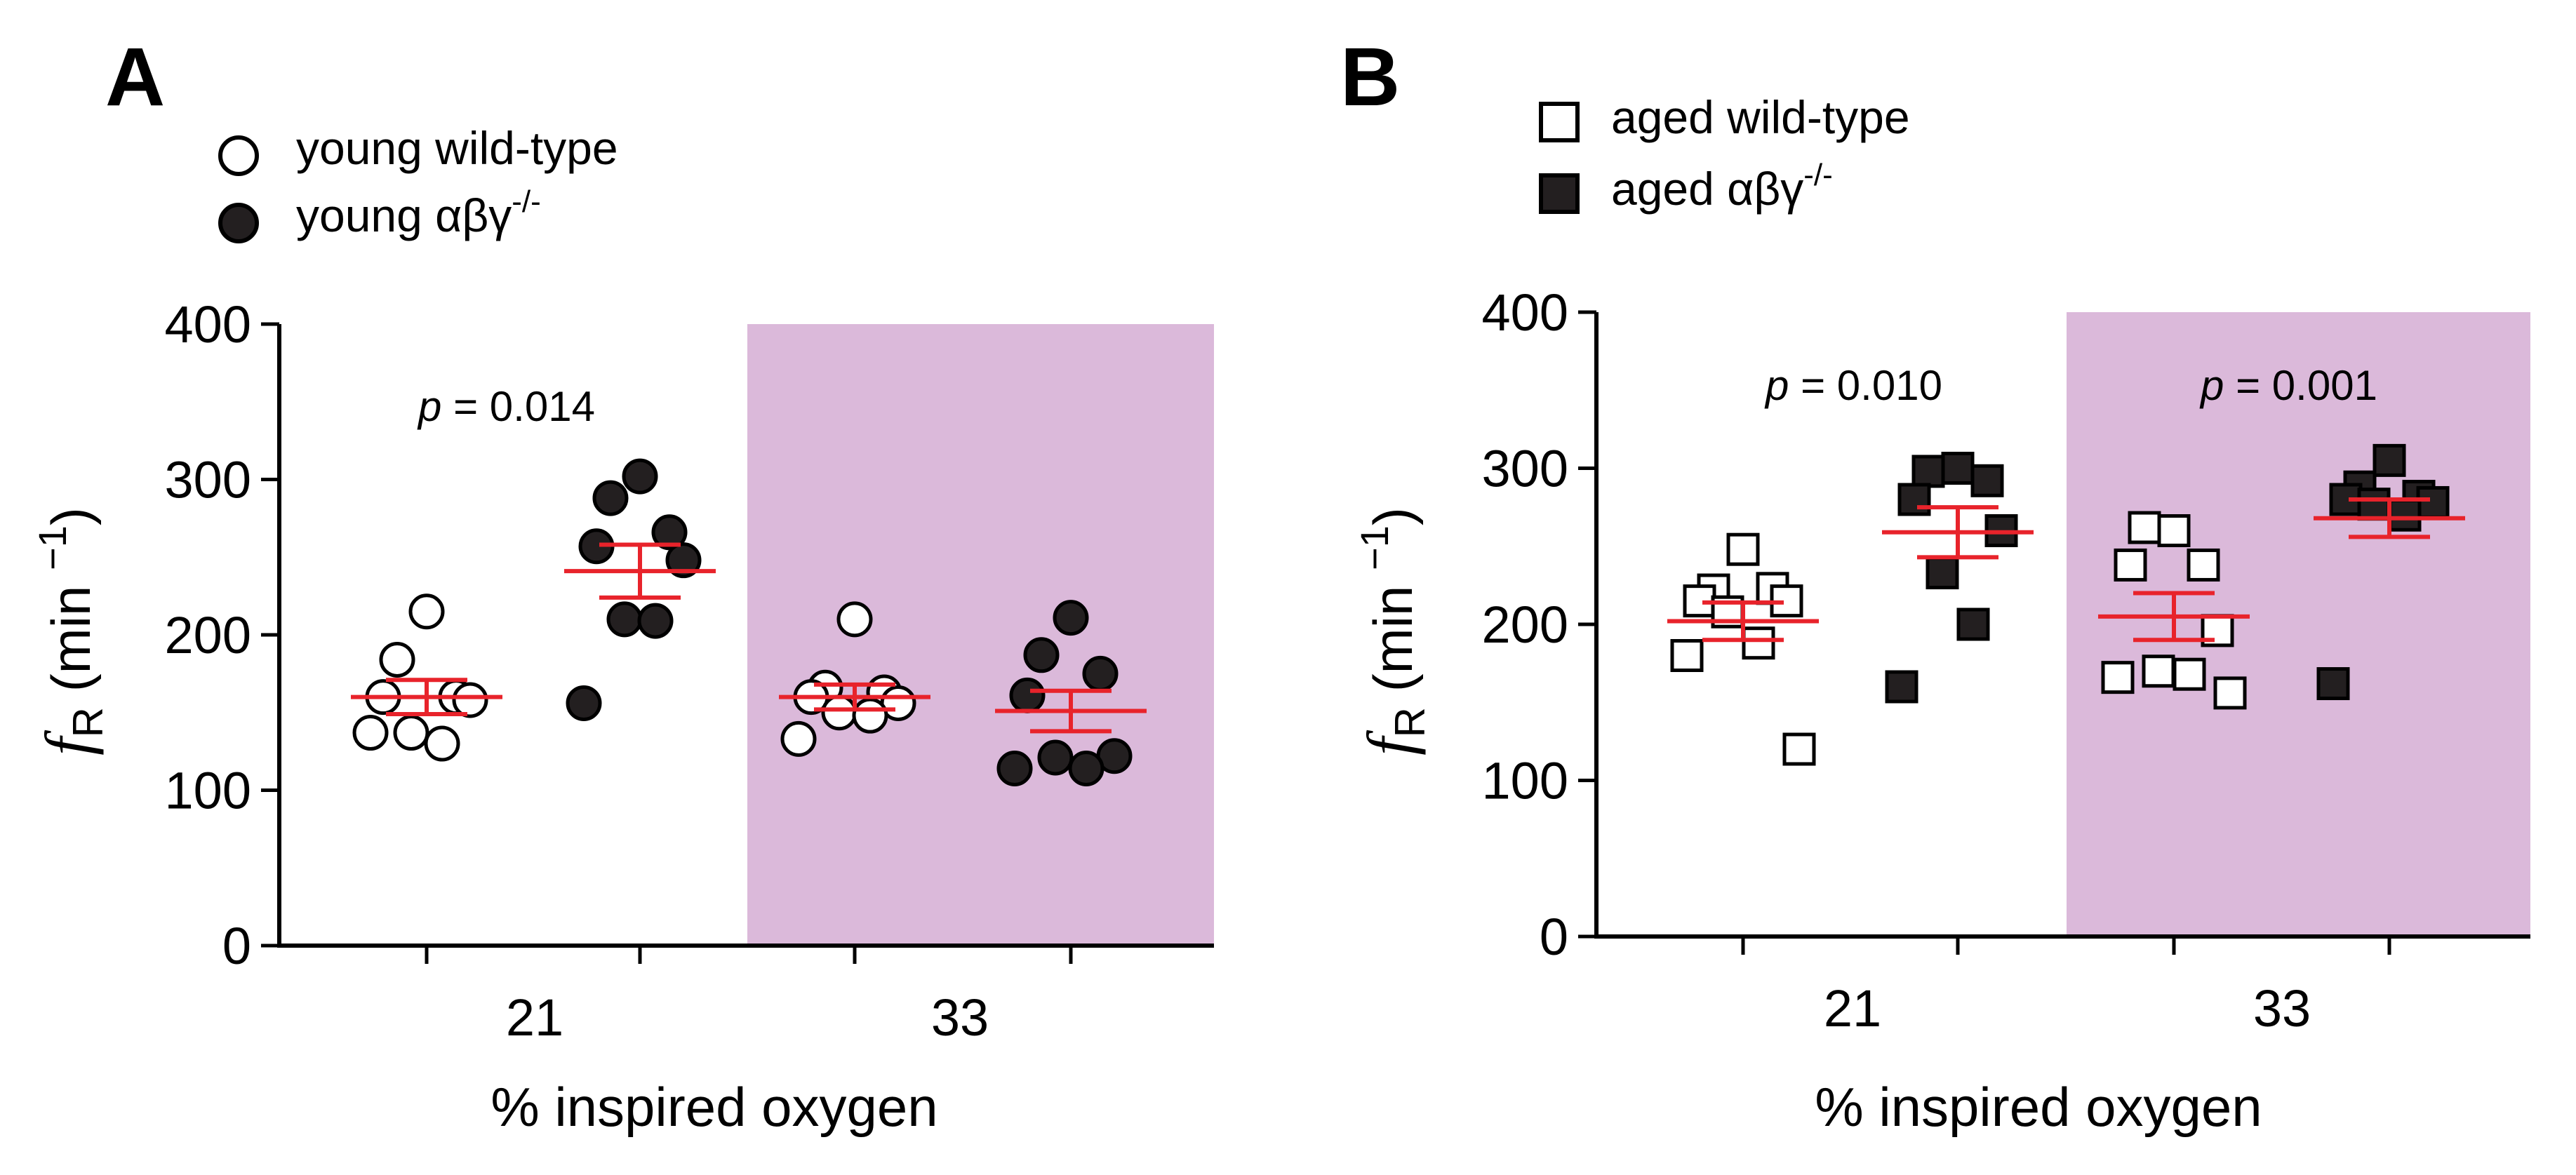  Describe the element at coordinates (135, 77) in the screenshot. I see `panel-a-letter: A` at that location.